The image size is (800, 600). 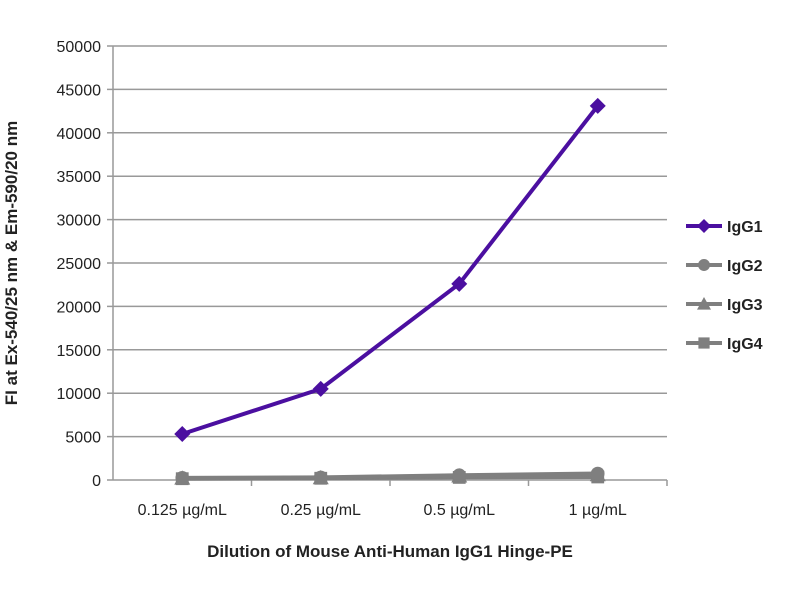 What do you see at coordinates (321, 510) in the screenshot?
I see `x-tick-label: 0.25 µg/mL` at bounding box center [321, 510].